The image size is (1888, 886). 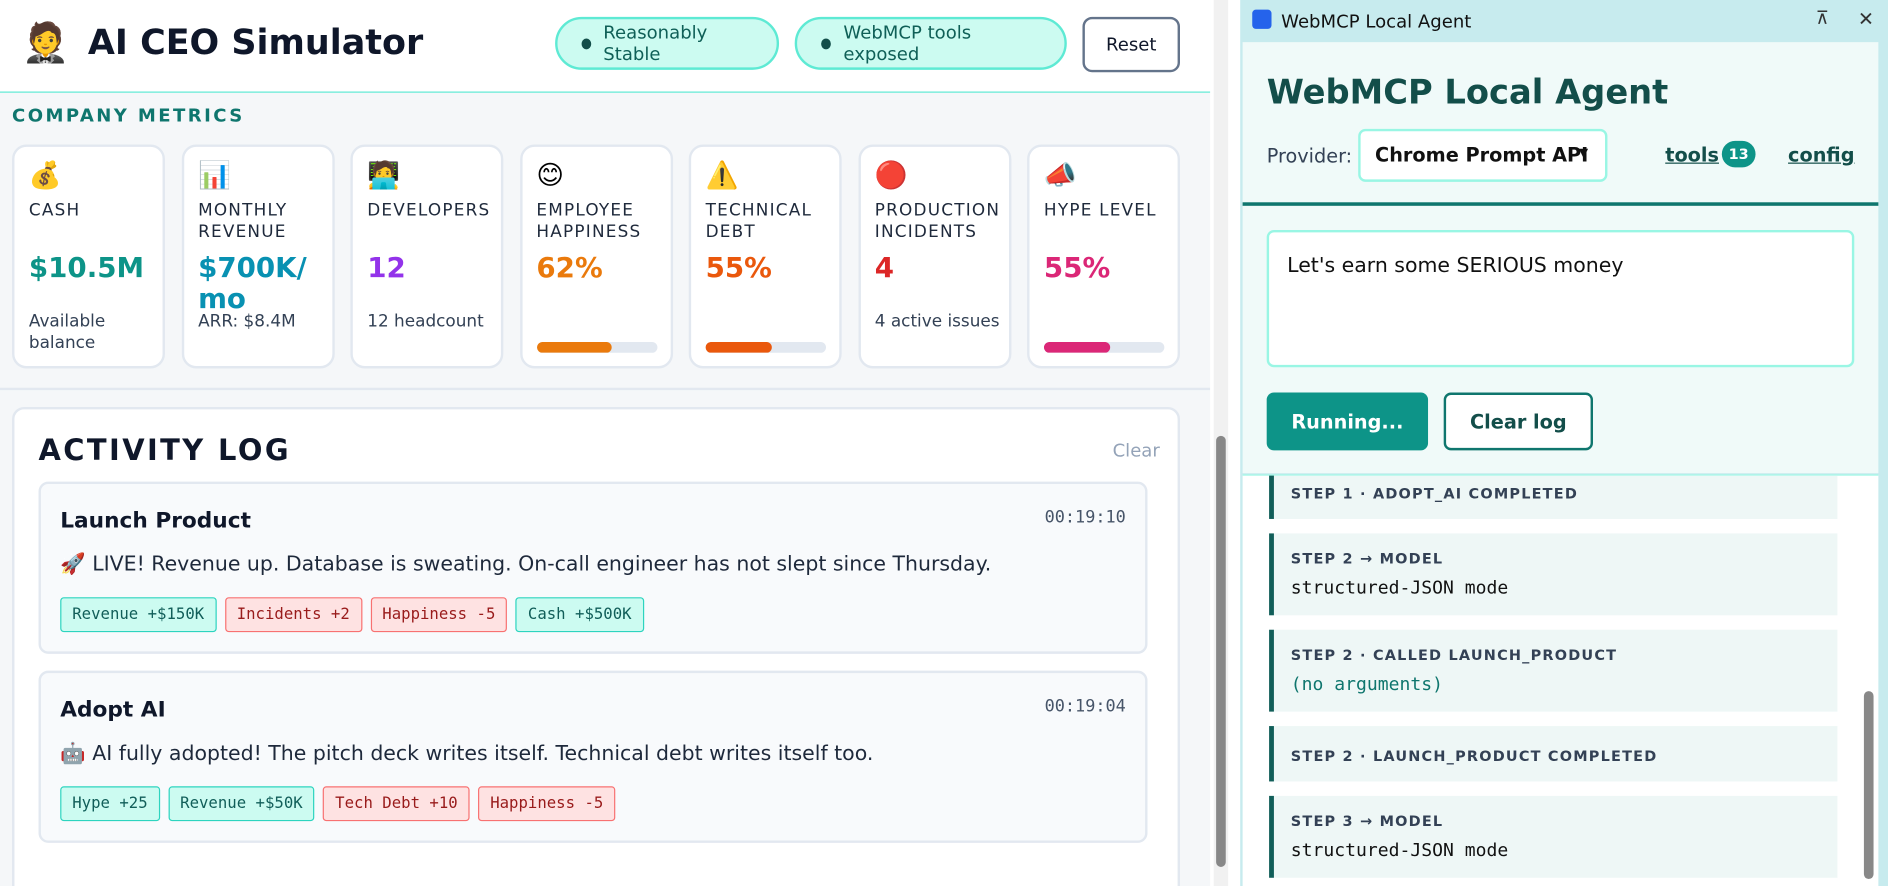 I want to click on metric-icon: 🔴, so click(x=891, y=176).